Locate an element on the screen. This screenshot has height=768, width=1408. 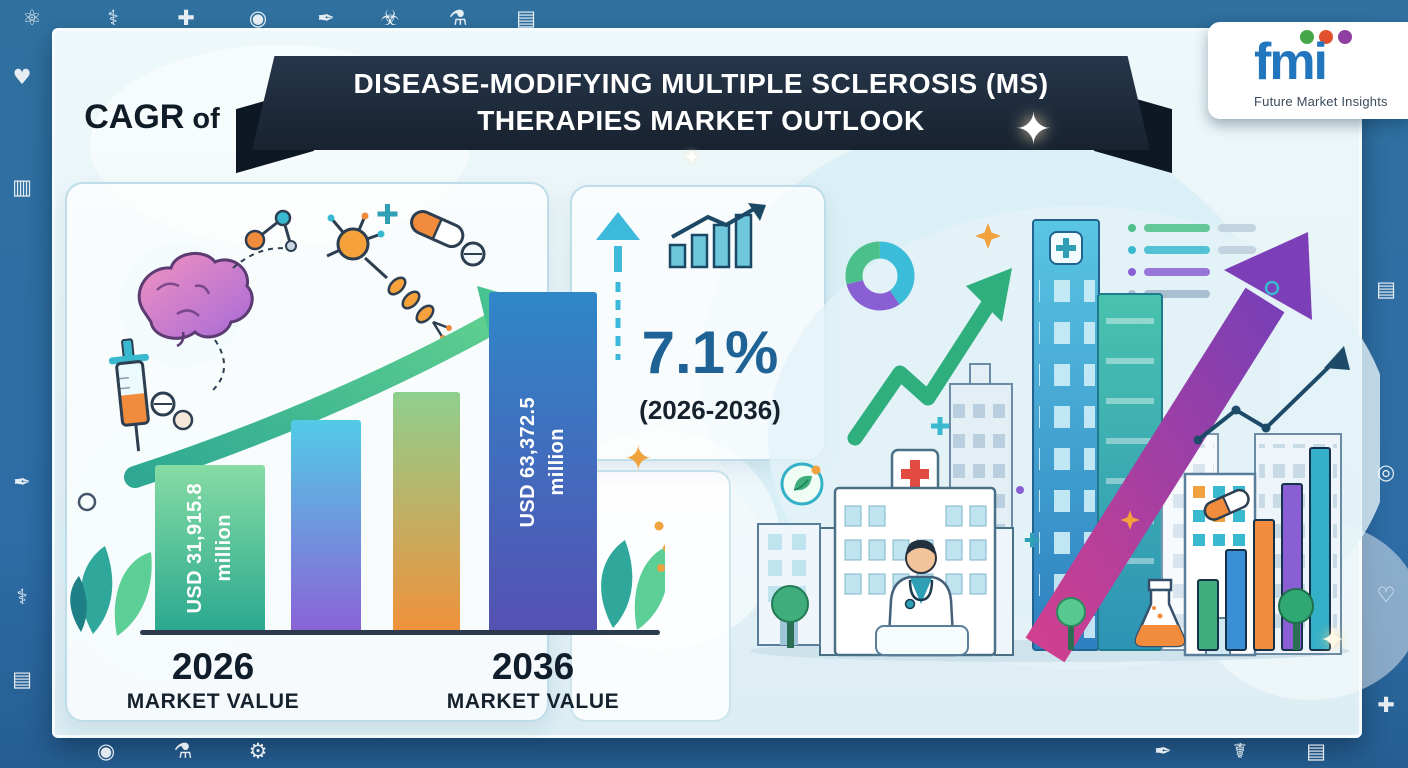
medical-chart-icon: ▥ is located at coordinates (22, 187).